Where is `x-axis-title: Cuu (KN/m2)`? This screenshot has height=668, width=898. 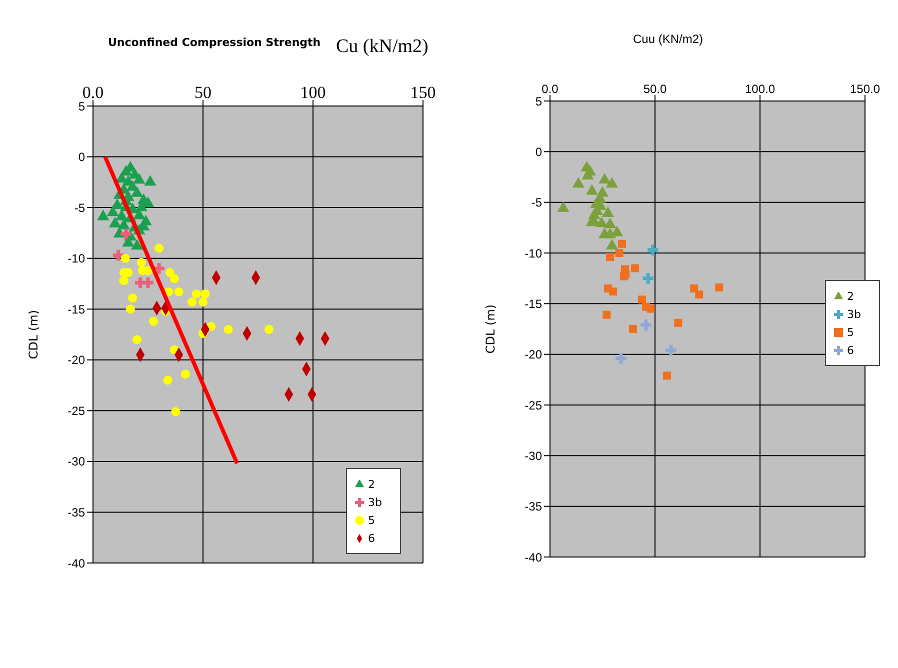
x-axis-title: Cuu (KN/m2) is located at coordinates (668, 39).